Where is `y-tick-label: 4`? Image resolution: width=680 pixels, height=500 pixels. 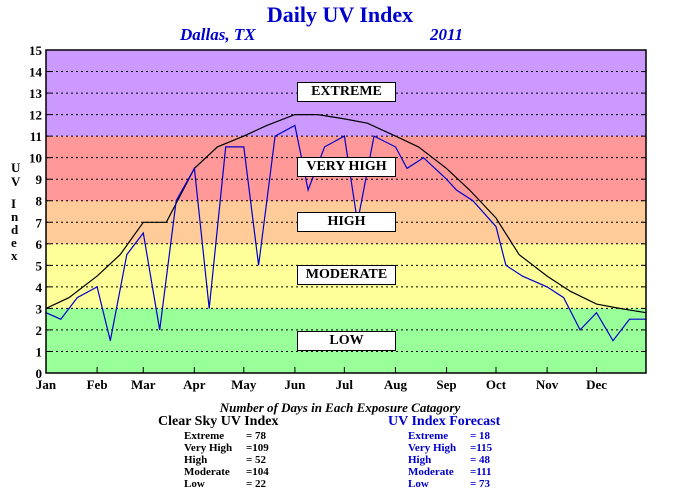
y-tick-label: 4 is located at coordinates (39, 287).